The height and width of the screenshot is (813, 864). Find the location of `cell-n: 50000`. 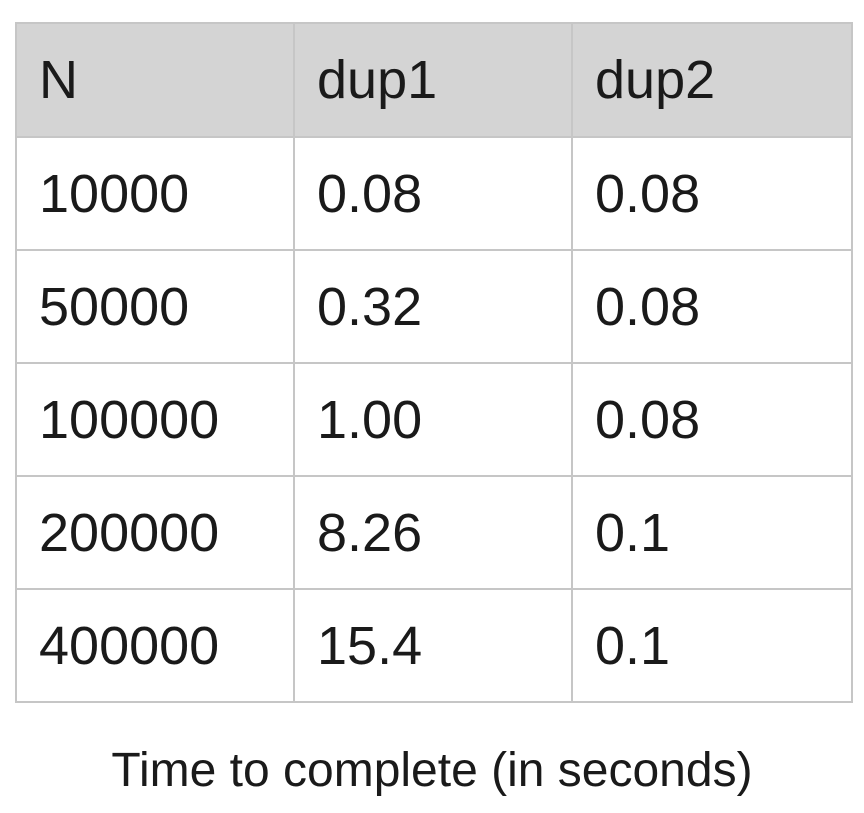

cell-n: 50000 is located at coordinates (155, 306).